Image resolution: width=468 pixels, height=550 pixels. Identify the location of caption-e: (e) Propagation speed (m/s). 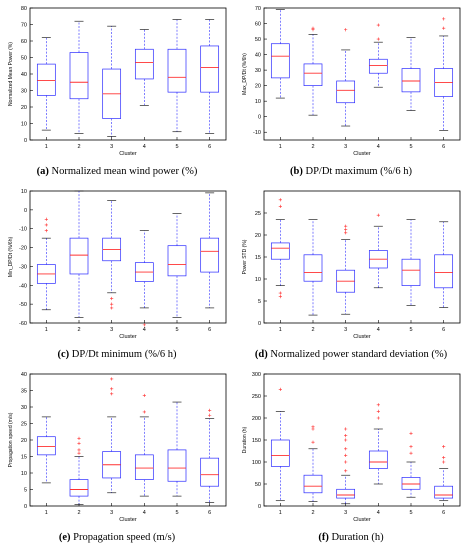
(117, 537).